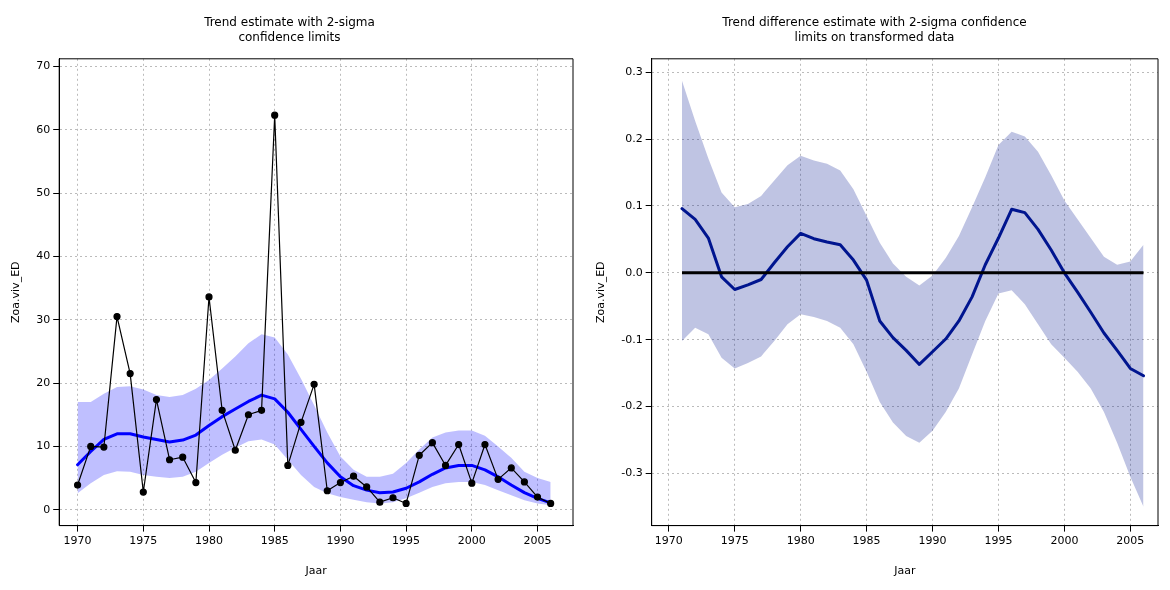 This screenshot has width=1170, height=590. I want to click on chart-title: Trend difference estimate with 2-sigma confidence limits on transformed data, so click(874, 29).